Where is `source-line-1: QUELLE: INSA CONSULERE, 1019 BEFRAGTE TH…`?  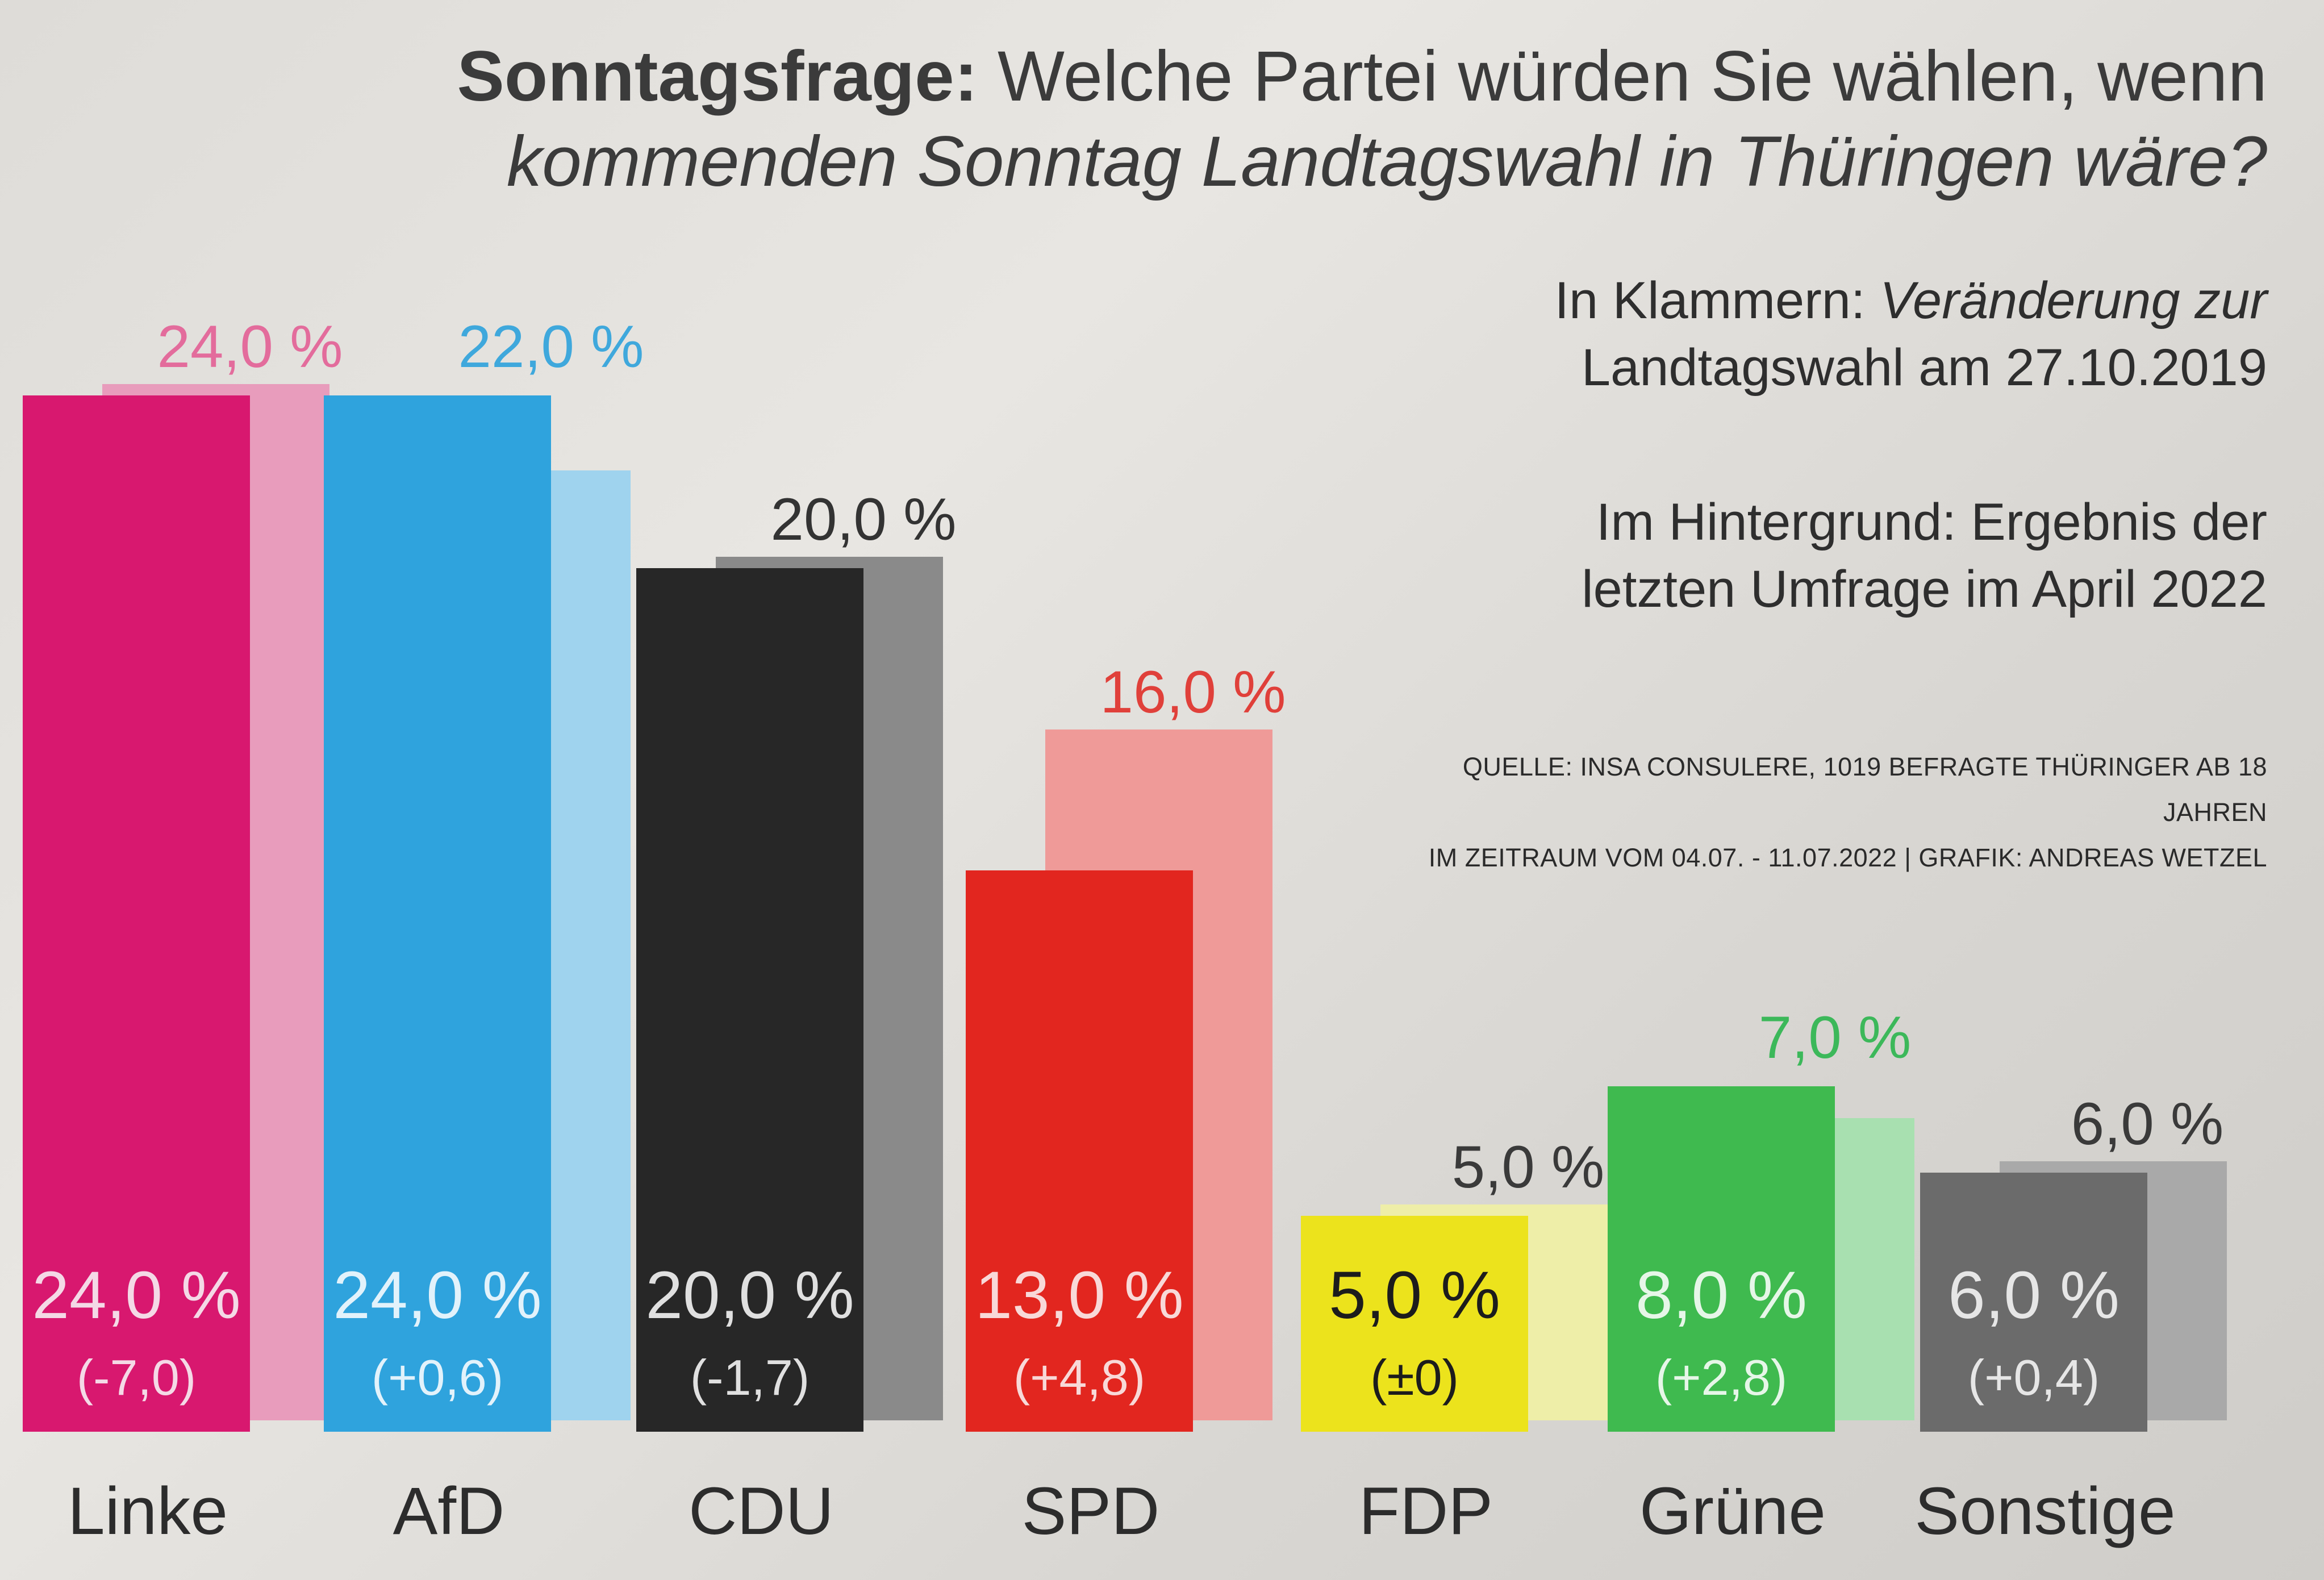
source-line-1: QUELLE: INSA CONSULERE, 1019 BEFRAGTE TH… is located at coordinates (1865, 789).